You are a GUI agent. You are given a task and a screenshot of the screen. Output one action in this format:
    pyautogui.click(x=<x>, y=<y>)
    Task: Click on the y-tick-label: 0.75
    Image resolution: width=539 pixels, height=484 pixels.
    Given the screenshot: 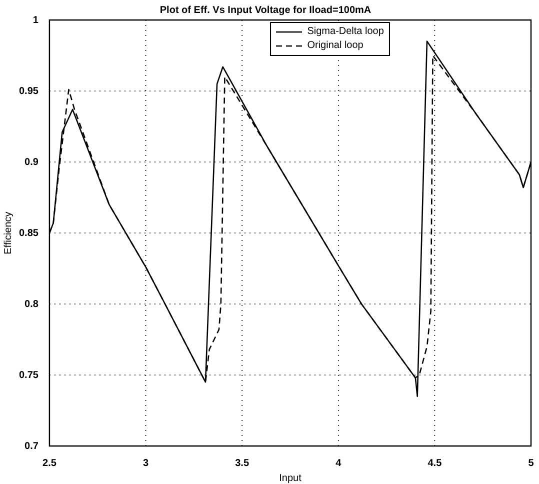 What is the action you would take?
    pyautogui.click(x=28, y=375)
    